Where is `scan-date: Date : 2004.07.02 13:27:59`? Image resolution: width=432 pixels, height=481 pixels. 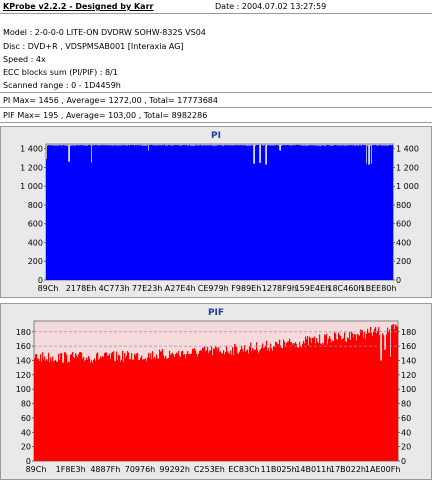 scan-date: Date : 2004.07.02 13:27:59 is located at coordinates (271, 6).